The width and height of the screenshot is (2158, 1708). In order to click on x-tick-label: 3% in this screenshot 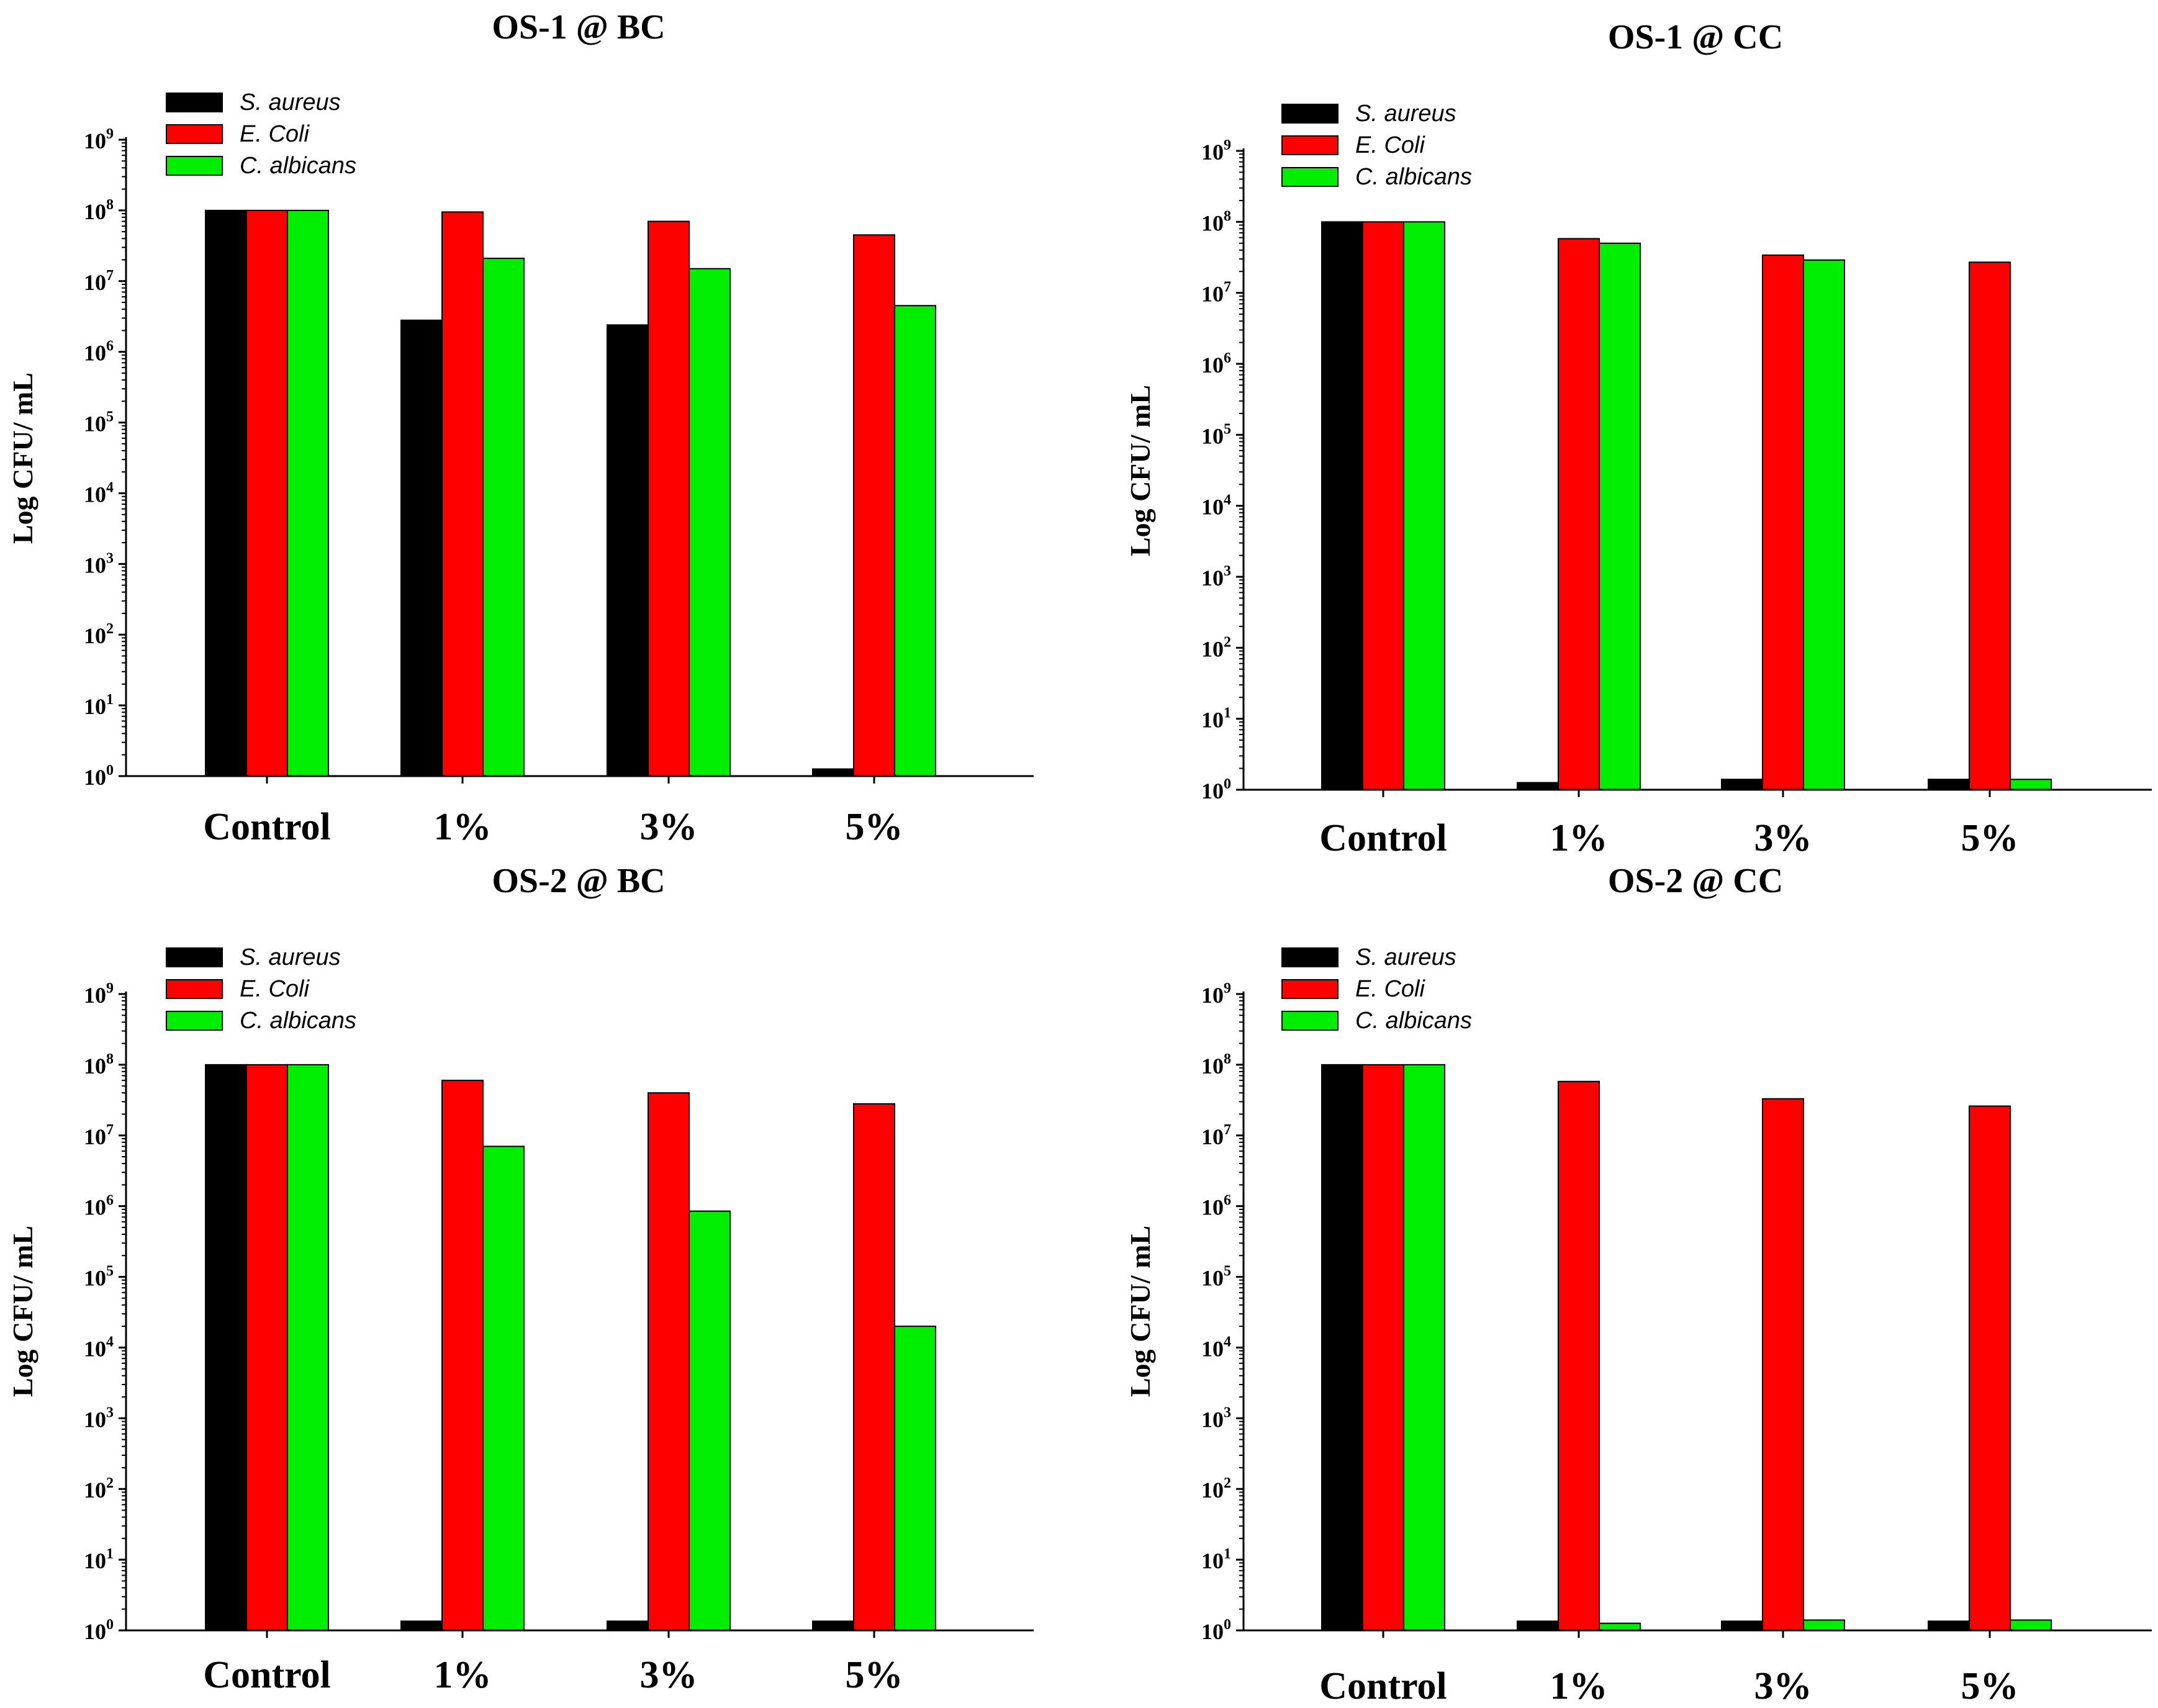, I will do `click(669, 1675)`.